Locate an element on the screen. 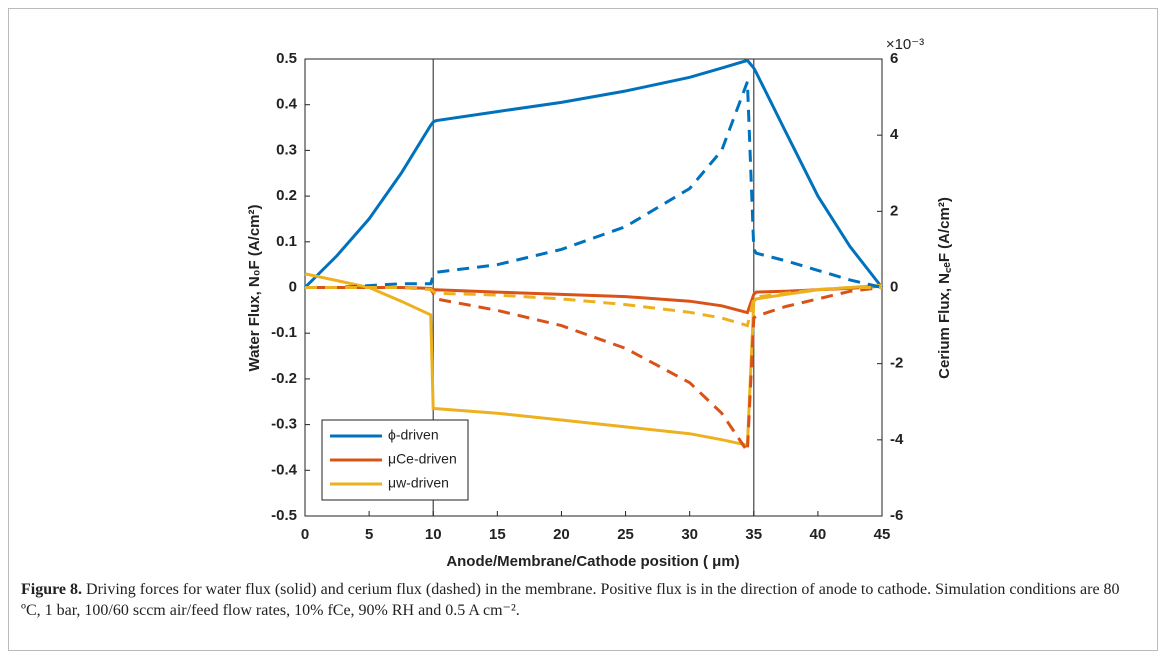 This screenshot has width=1168, height=661. solid-line is located at coordinates (594, 299).